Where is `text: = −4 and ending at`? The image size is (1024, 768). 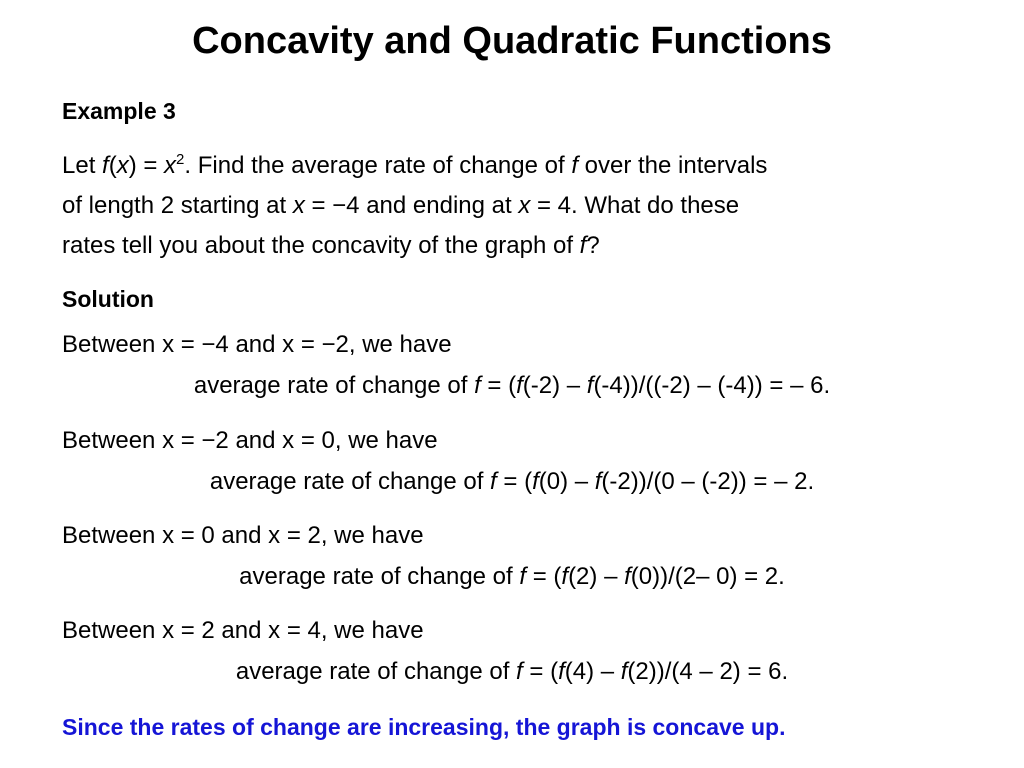
text: = −4 and ending at is located at coordinates (411, 205).